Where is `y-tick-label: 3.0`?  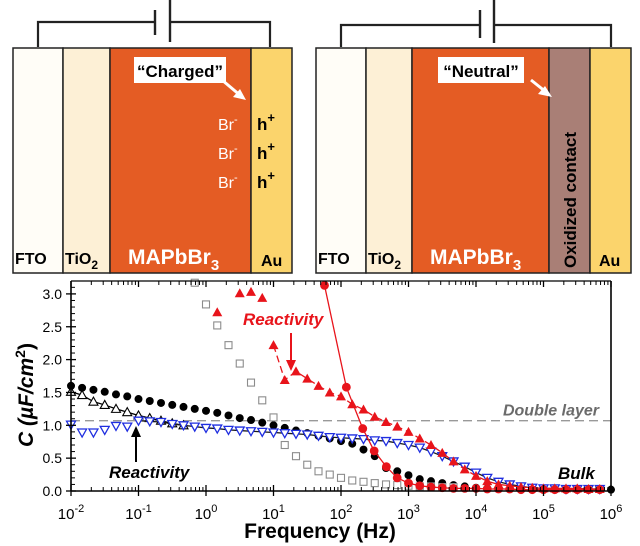
y-tick-label: 3.0 is located at coordinates (53, 294).